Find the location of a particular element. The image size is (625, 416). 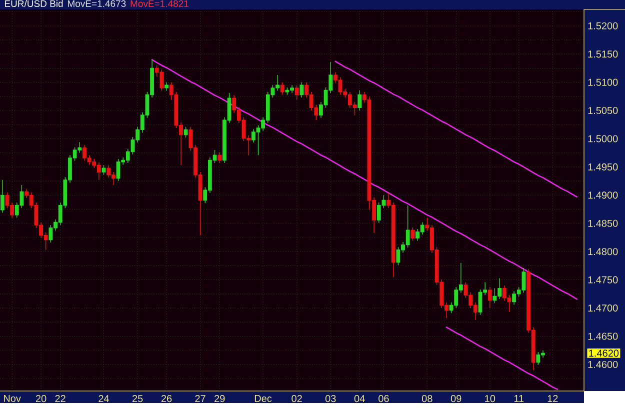

x-tick-label: 11 is located at coordinates (519, 398).